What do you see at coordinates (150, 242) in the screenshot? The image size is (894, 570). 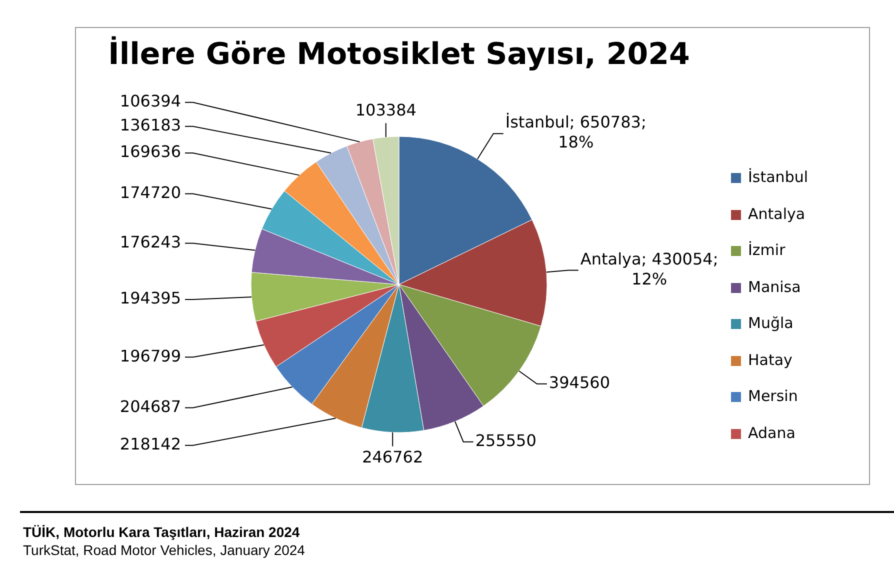 I see `data-label: 176243` at bounding box center [150, 242].